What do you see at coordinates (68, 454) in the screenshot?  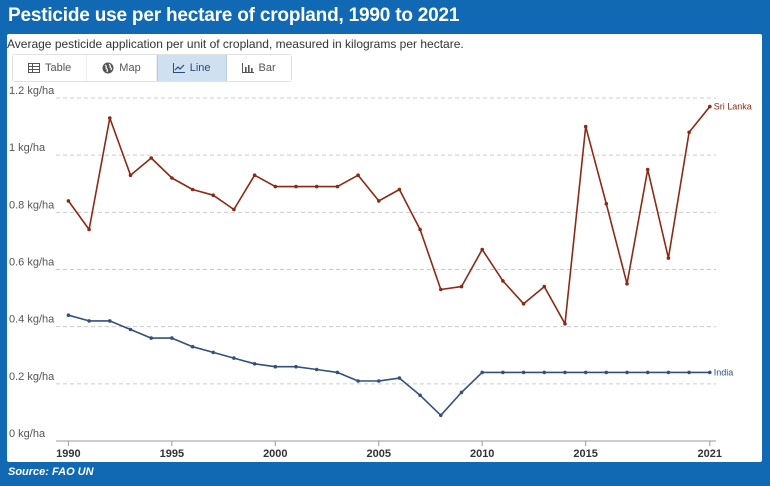 I see `x-tick-label: 1990` at bounding box center [68, 454].